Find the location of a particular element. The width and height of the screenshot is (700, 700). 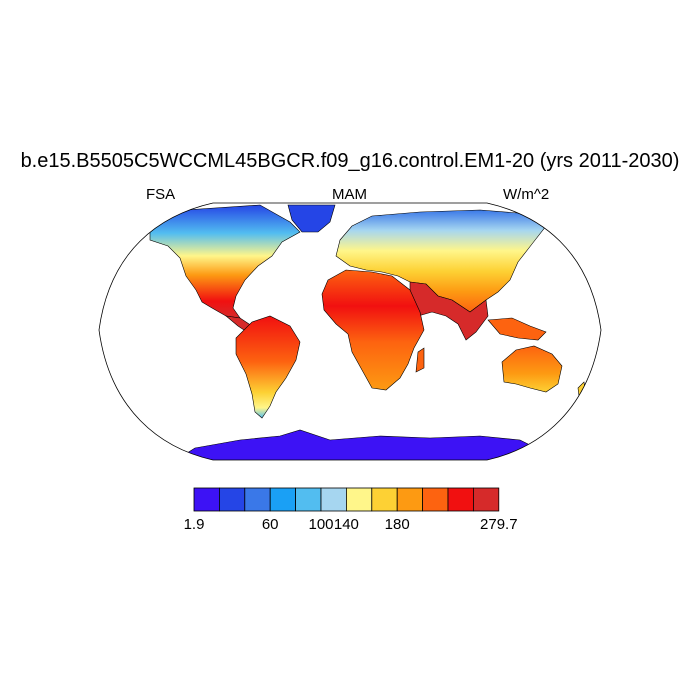

africa-region is located at coordinates (373, 330).